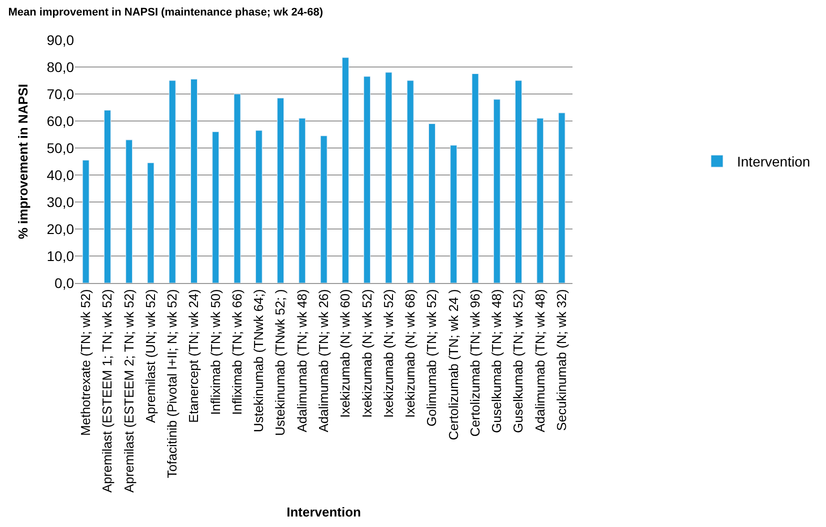 The width and height of the screenshot is (826, 527). What do you see at coordinates (60, 256) in the screenshot?
I see `y-tick-label: 10,0` at bounding box center [60, 256].